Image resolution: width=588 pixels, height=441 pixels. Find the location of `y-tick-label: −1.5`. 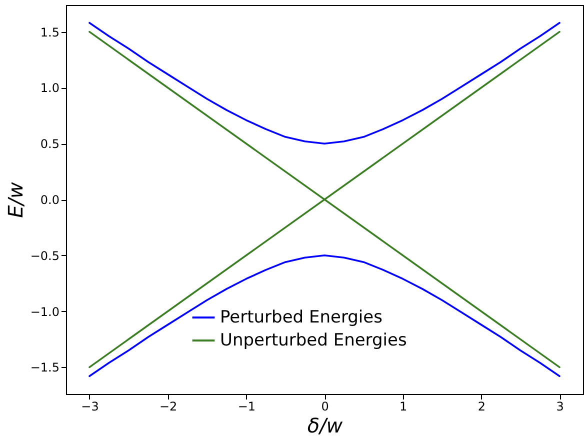

y-tick-label: −1.5 is located at coordinates (45, 367).